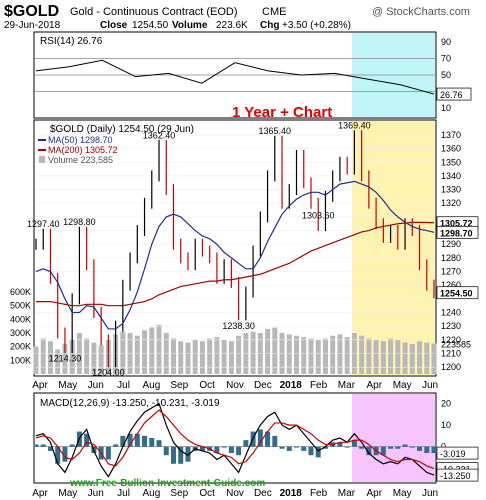 The image size is (486, 500). I want to click on price-month-label: Aug, so click(152, 385).